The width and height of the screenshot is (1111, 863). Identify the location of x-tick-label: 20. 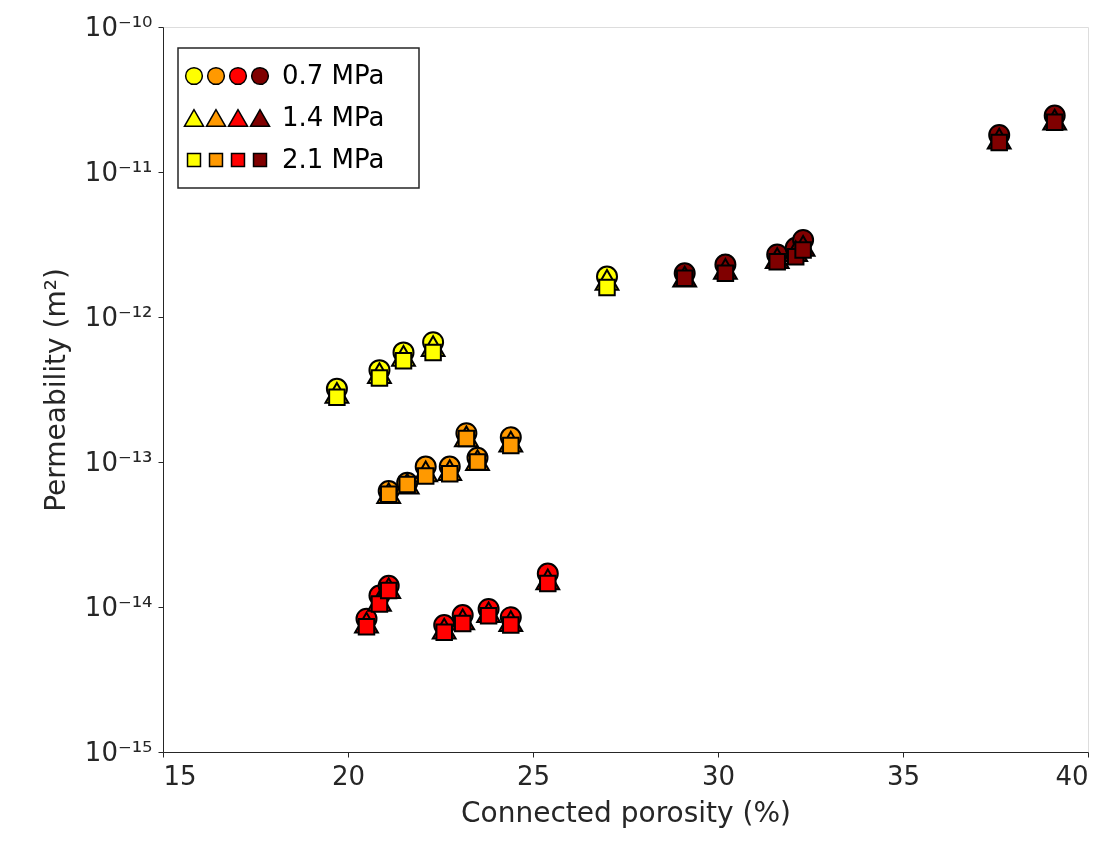
(348, 775).